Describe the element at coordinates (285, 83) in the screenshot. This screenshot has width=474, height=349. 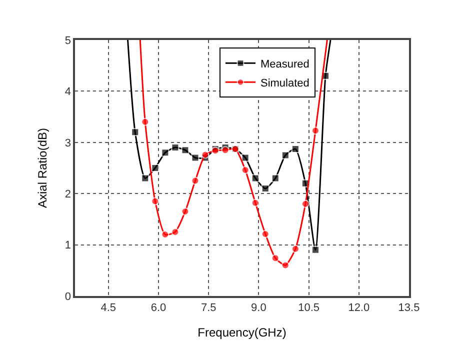
I see `legend-label: Simulated` at that location.